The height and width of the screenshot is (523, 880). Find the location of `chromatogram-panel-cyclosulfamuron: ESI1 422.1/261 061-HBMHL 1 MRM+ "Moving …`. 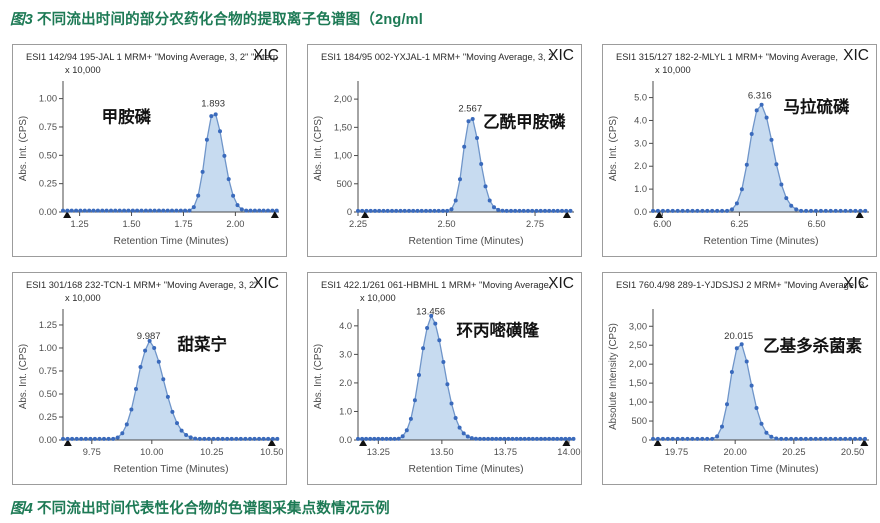

chromatogram-panel-cyclosulfamuron: ESI1 422.1/261 061-HBMHL 1 MRM+ "Moving … is located at coordinates (444, 378).